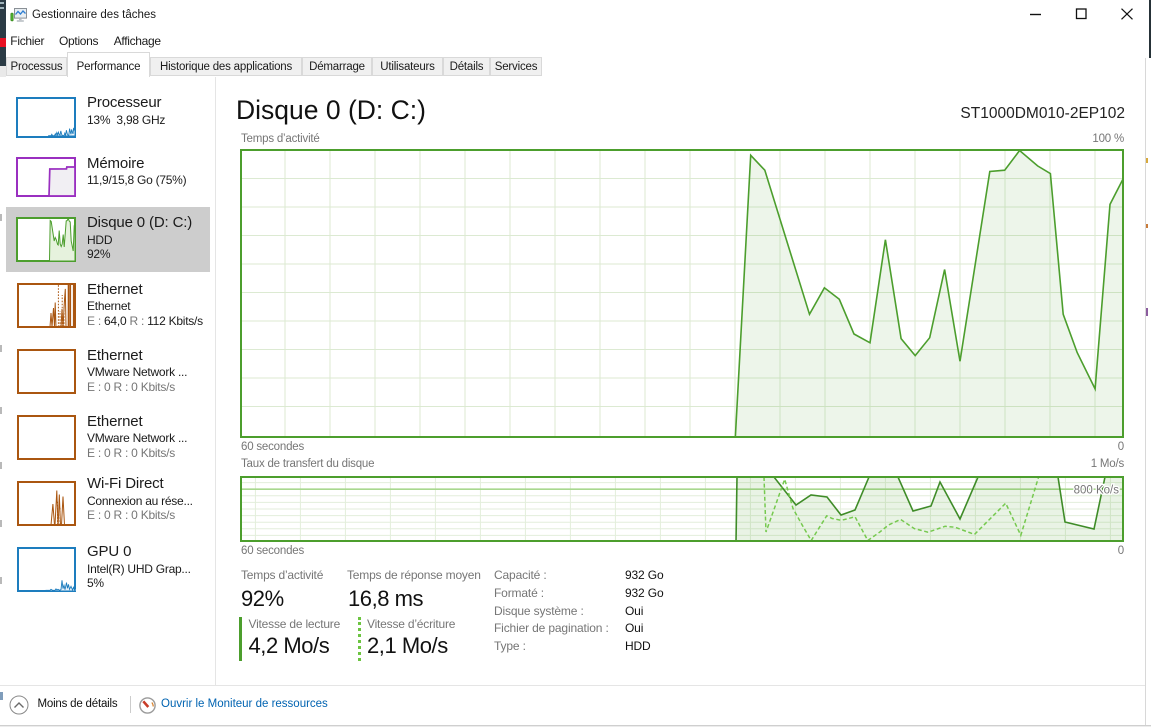  Describe the element at coordinates (1097, 491) in the screenshot. I see `svg-text: 800 Ko/s` at that location.